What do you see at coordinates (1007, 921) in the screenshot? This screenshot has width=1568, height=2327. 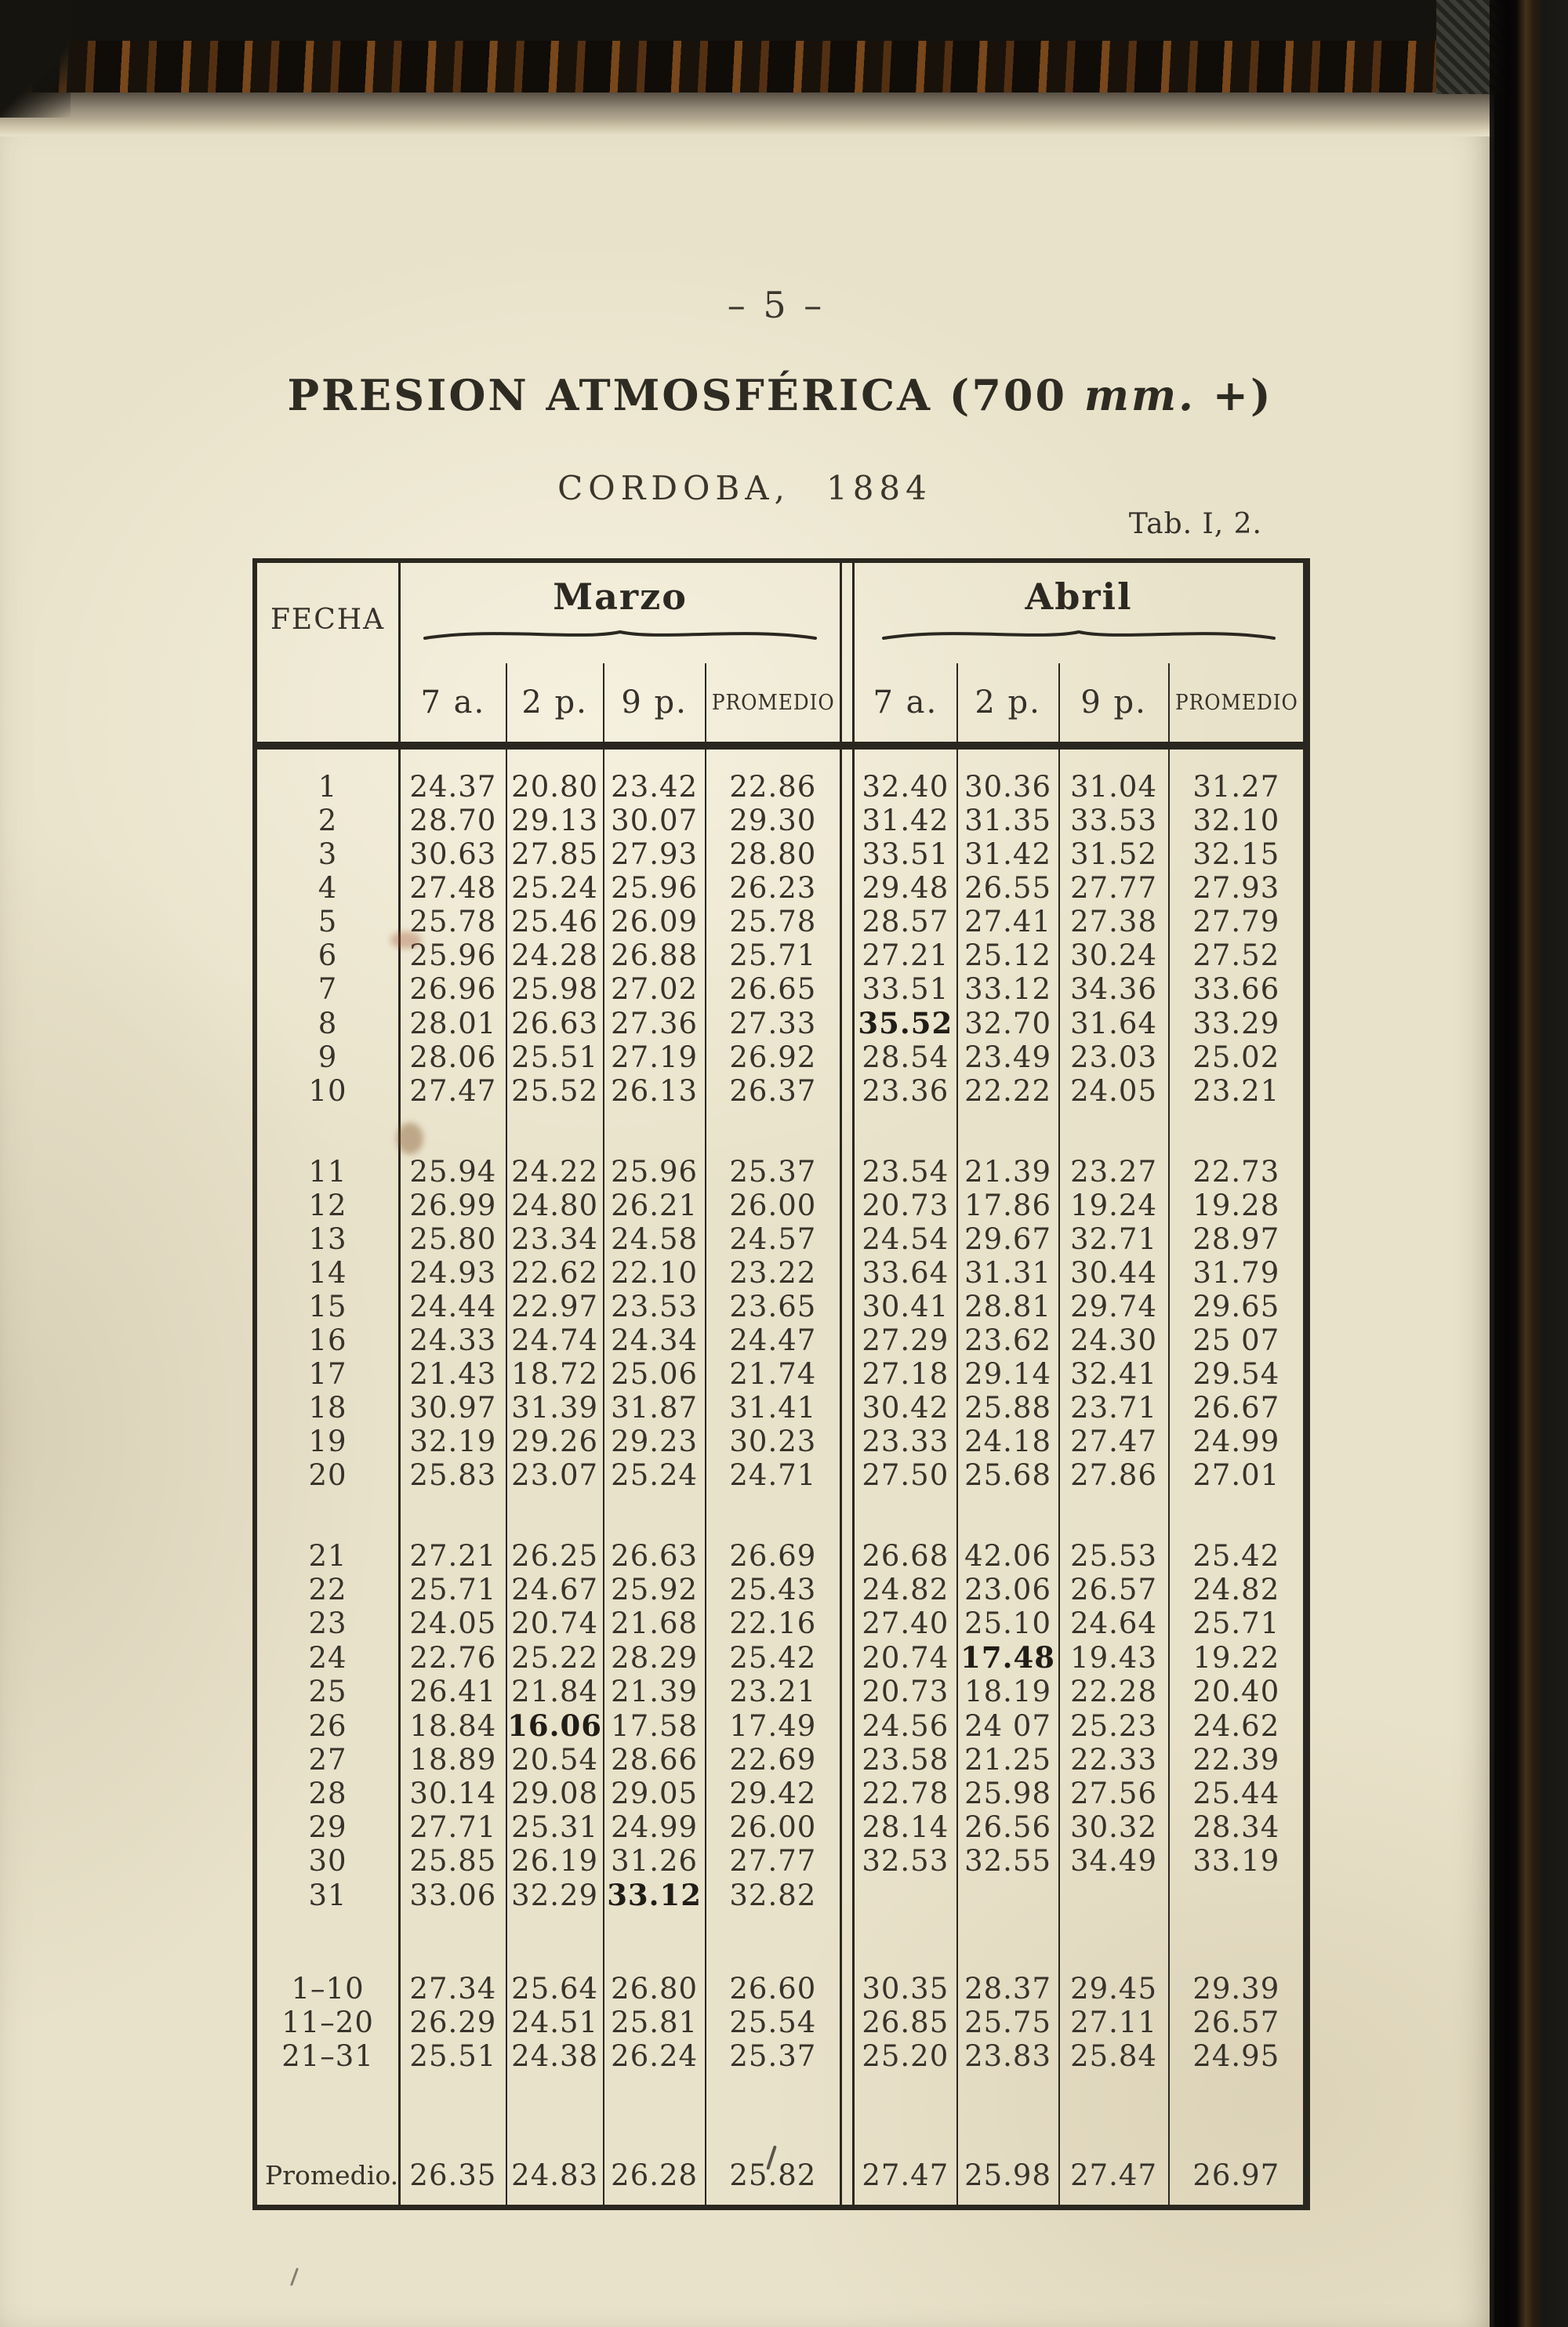 I see `data-cell: 27.41` at bounding box center [1007, 921].